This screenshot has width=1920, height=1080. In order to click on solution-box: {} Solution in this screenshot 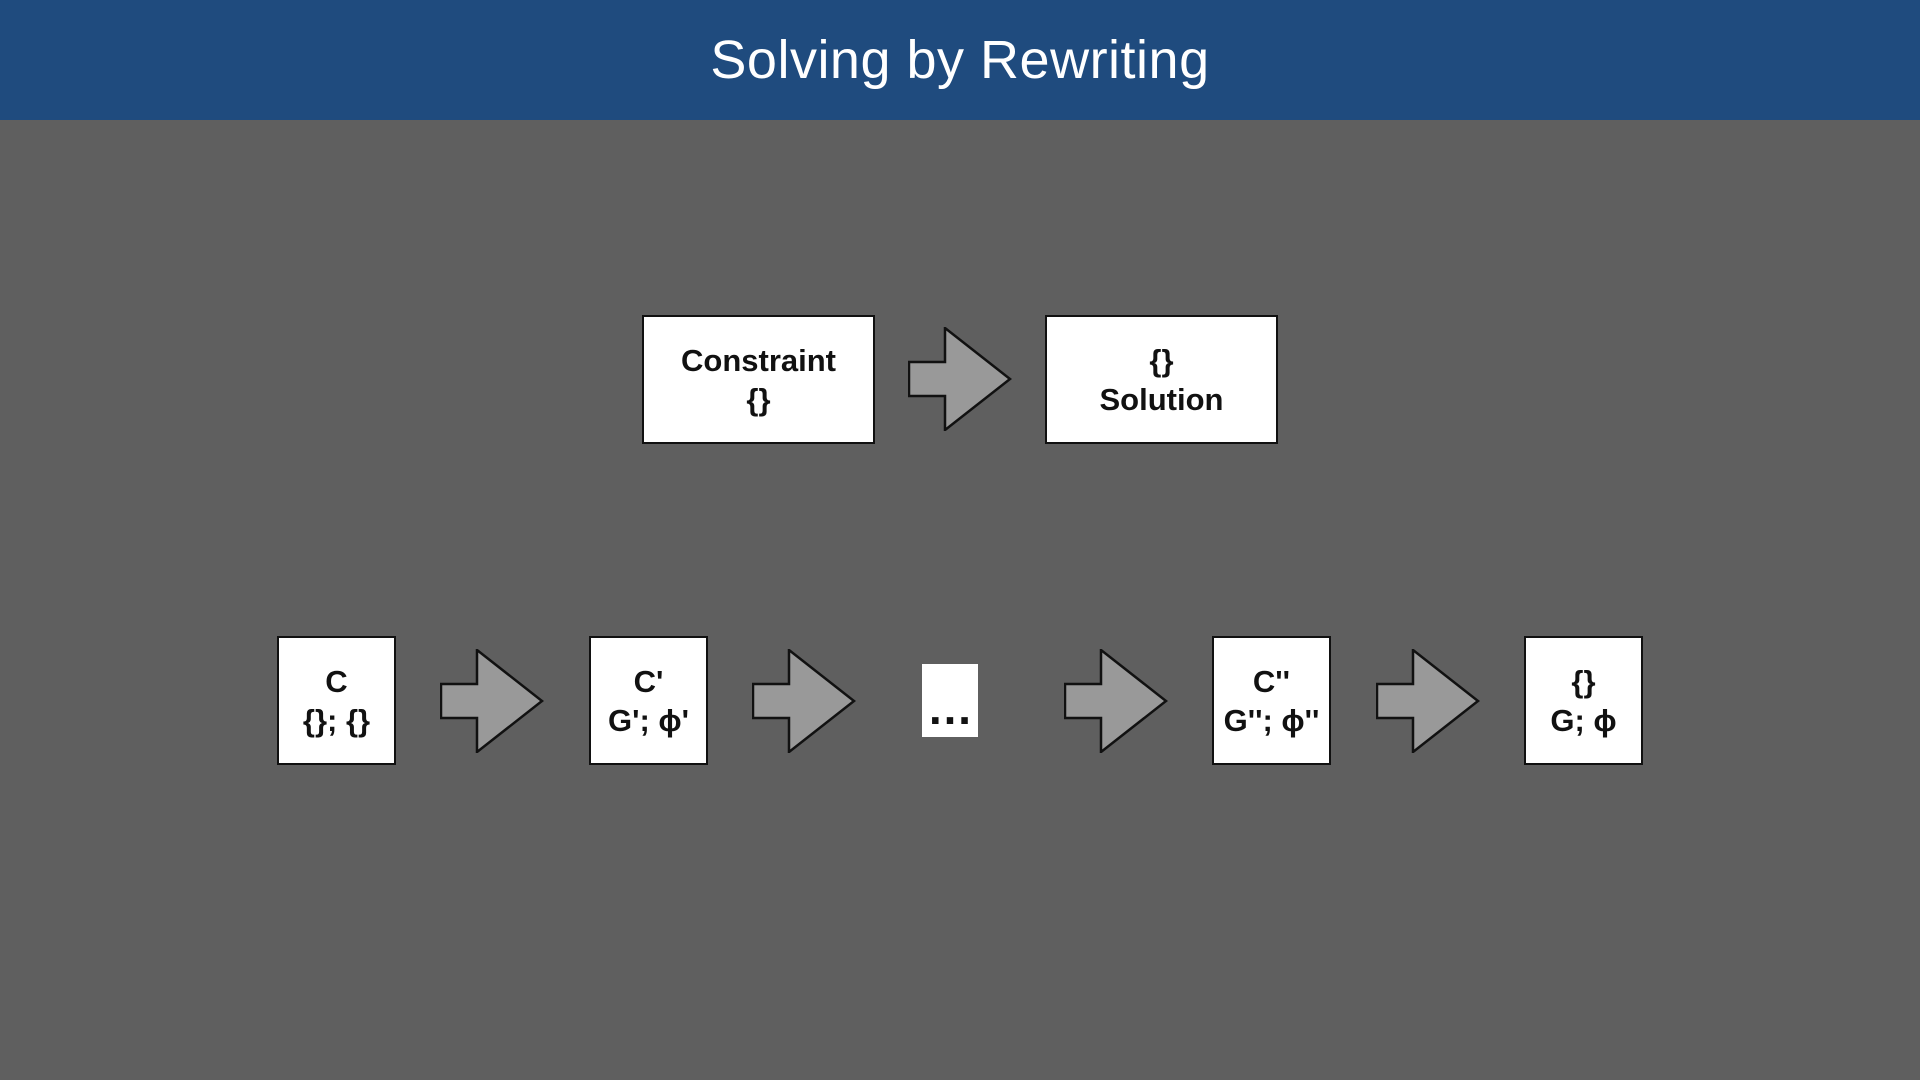, I will do `click(1161, 379)`.